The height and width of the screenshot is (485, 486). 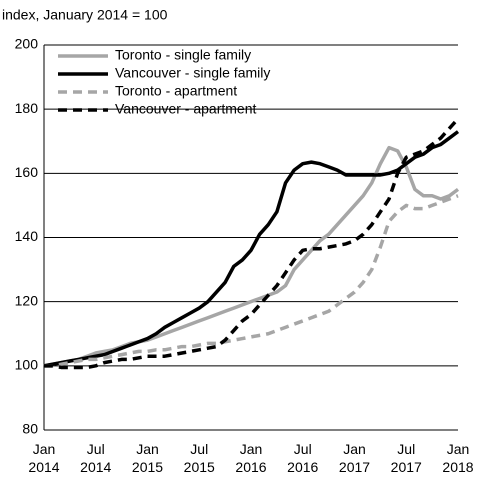 What do you see at coordinates (302, 458) in the screenshot?
I see `x-tick-label: Jul 2016` at bounding box center [302, 458].